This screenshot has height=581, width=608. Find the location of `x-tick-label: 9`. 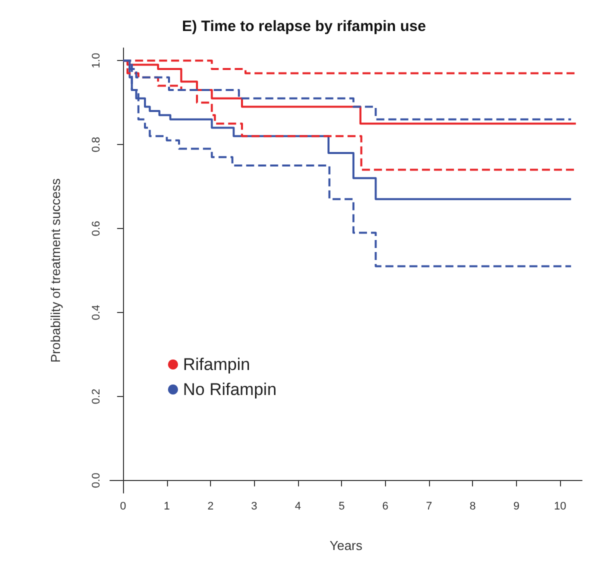

x-tick-label: 9 is located at coordinates (516, 506).